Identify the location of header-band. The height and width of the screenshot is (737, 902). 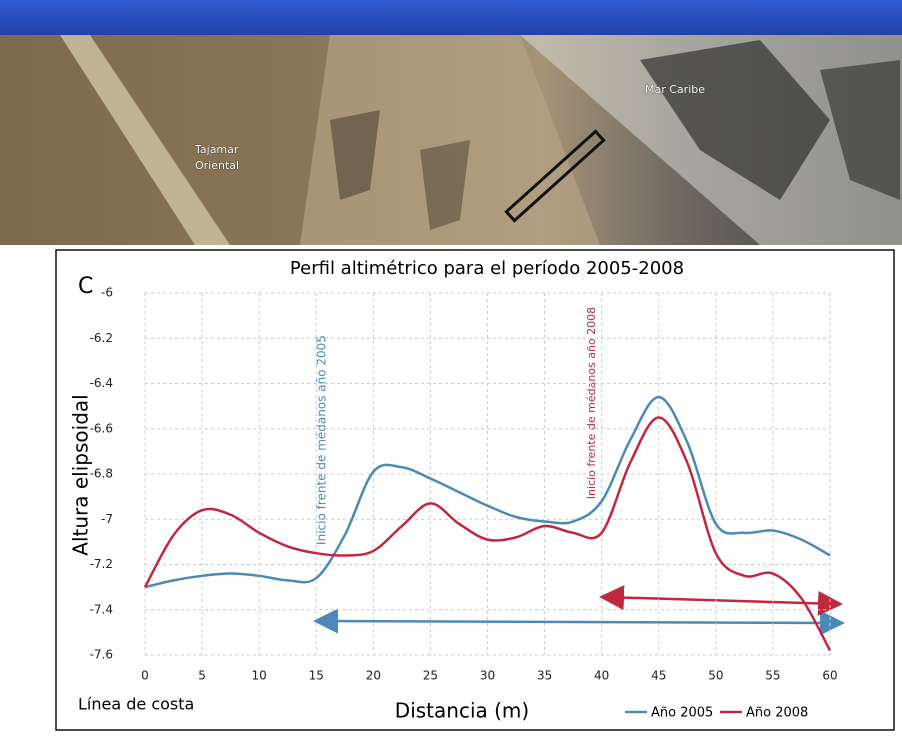
(451, 17).